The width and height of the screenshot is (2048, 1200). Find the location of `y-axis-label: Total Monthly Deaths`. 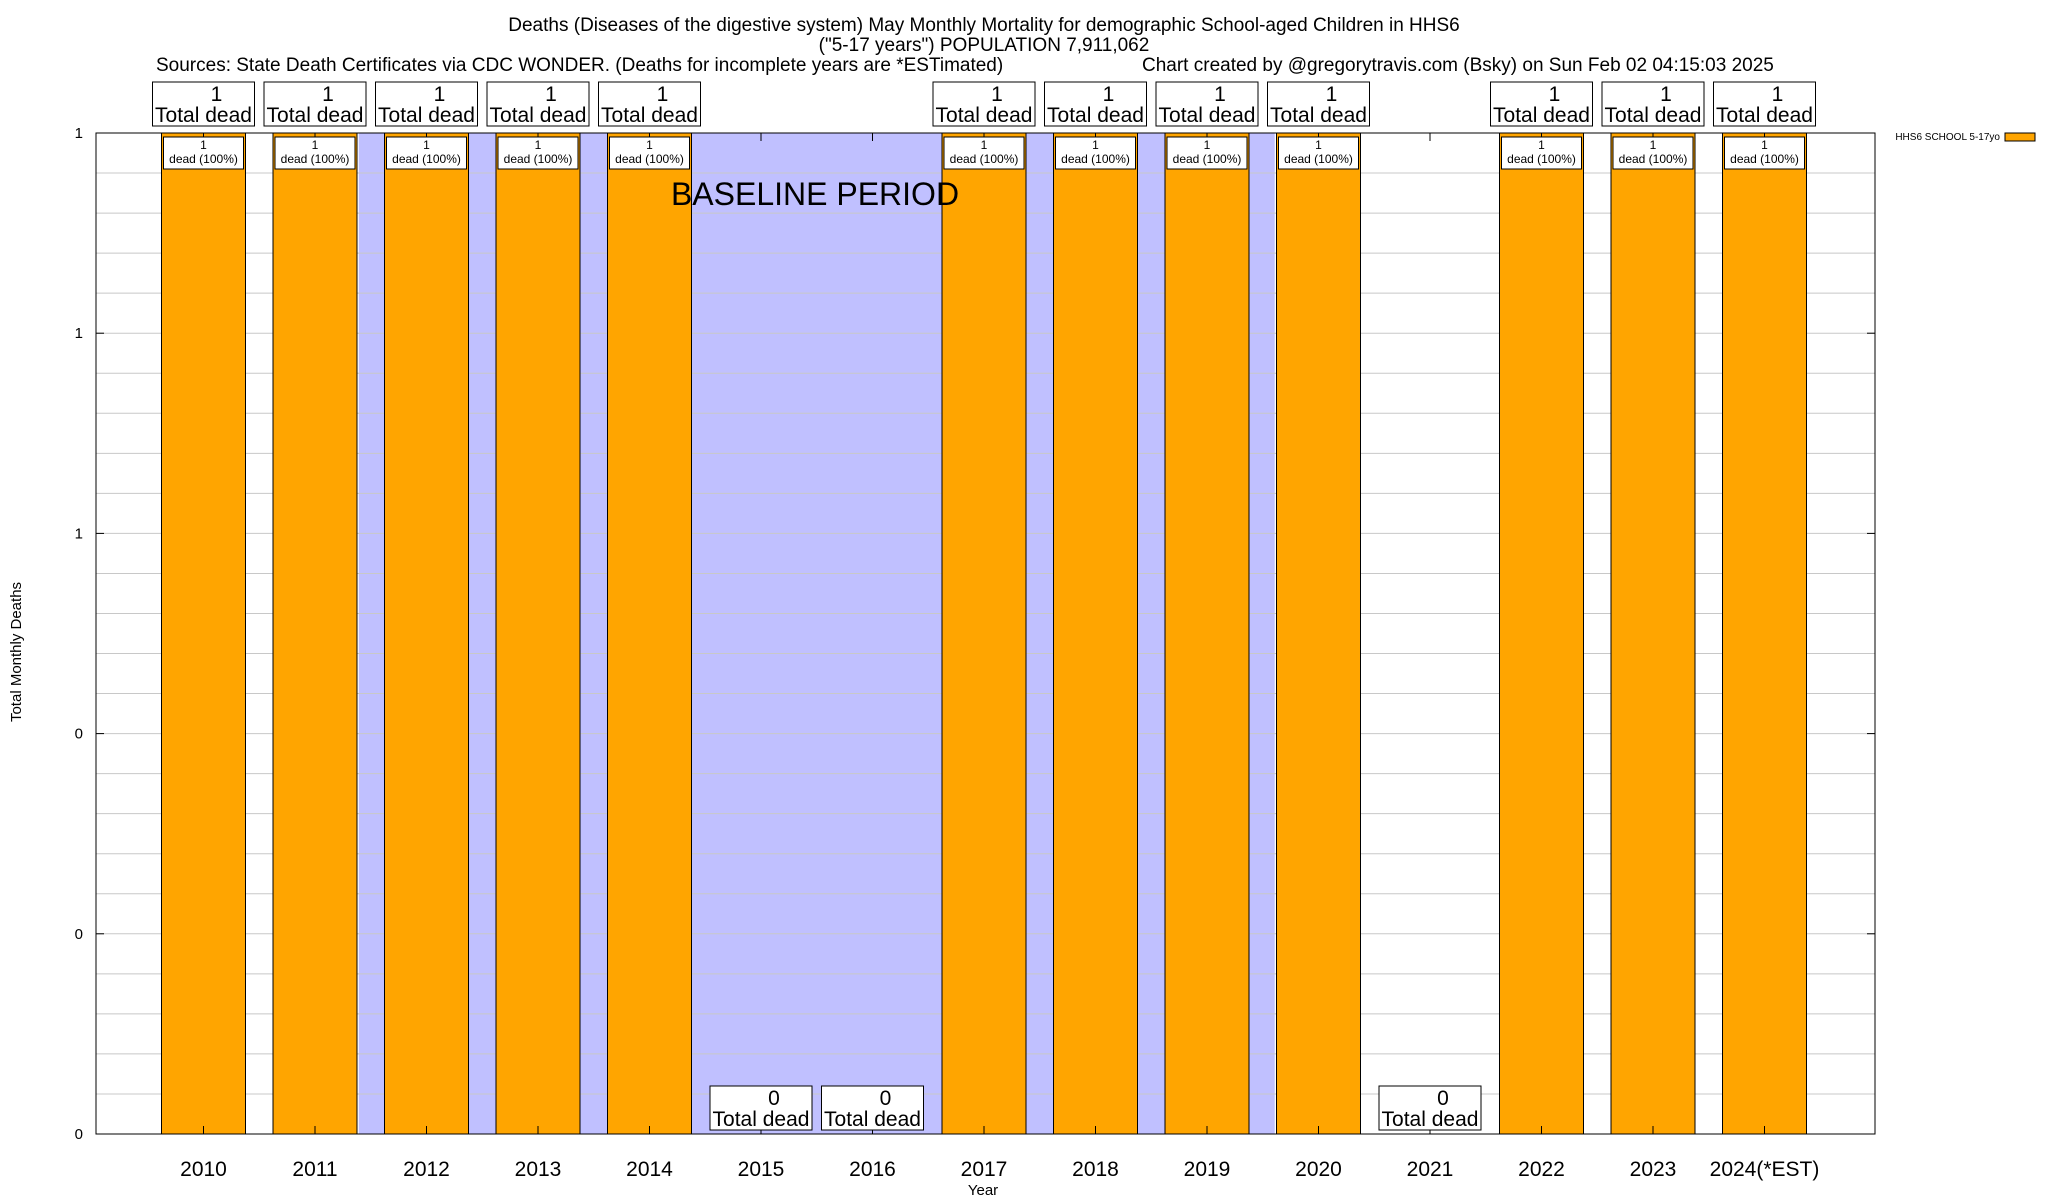

y-axis-label: Total Monthly Deaths is located at coordinates (16, 652).